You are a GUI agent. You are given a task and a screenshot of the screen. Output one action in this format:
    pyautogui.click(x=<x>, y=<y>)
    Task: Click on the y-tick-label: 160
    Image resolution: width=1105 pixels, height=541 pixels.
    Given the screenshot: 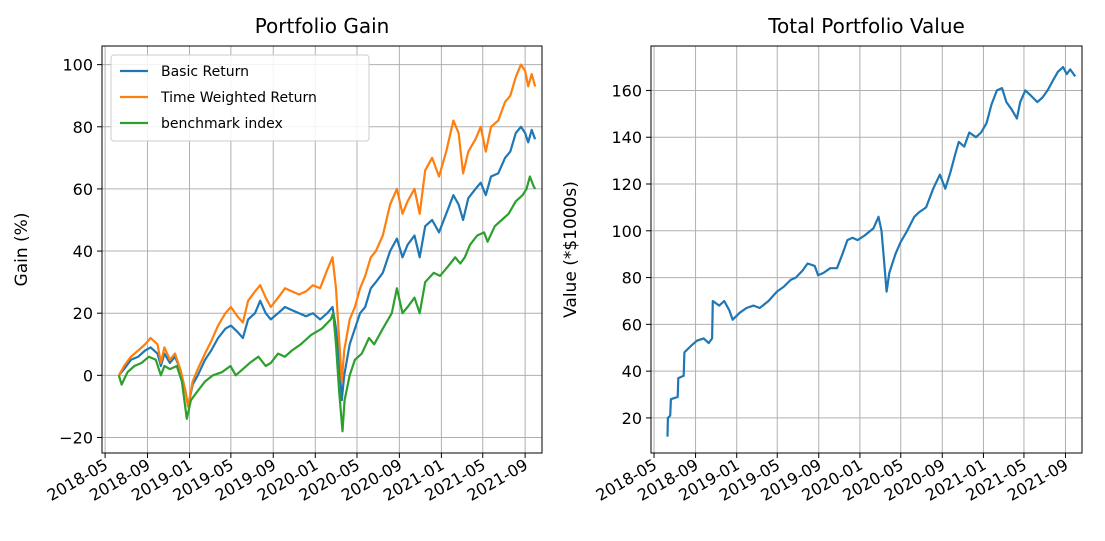 What is the action you would take?
    pyautogui.click(x=626, y=90)
    